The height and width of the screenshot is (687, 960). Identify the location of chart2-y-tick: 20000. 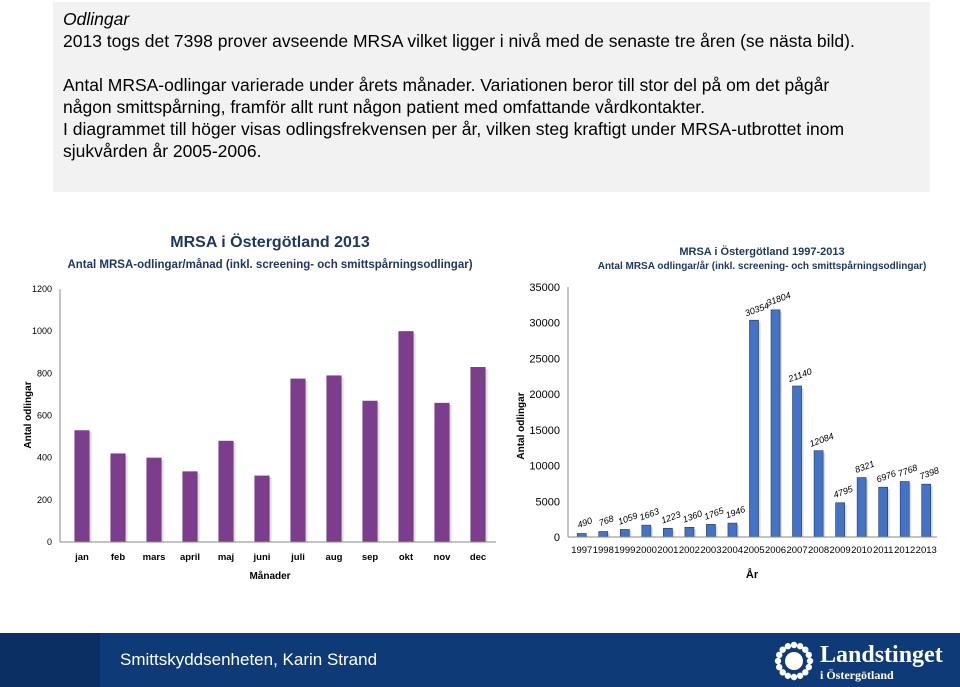
(544, 395).